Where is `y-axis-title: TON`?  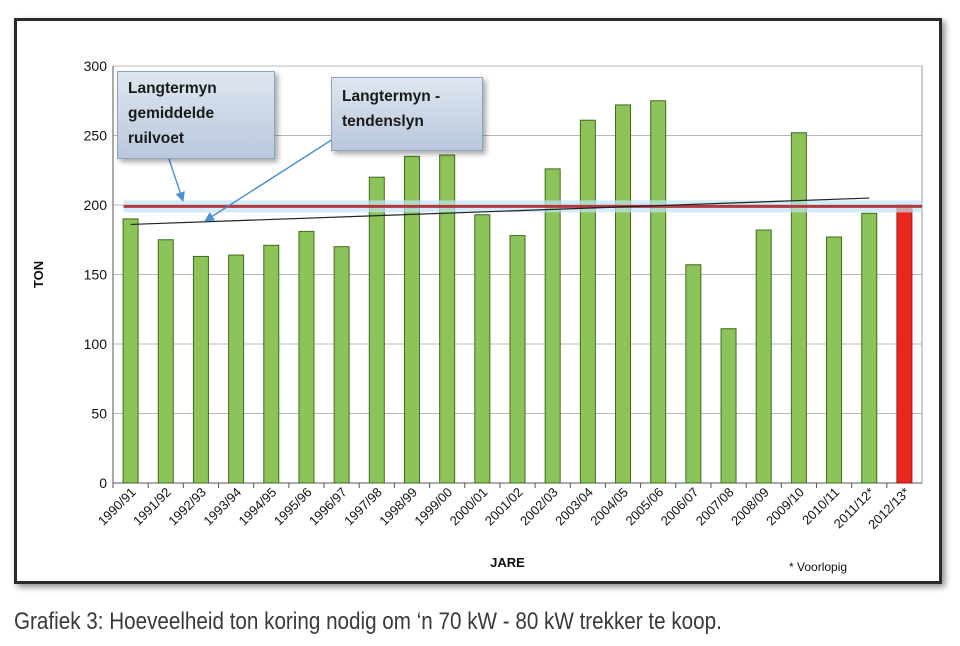
y-axis-title: TON is located at coordinates (38, 274).